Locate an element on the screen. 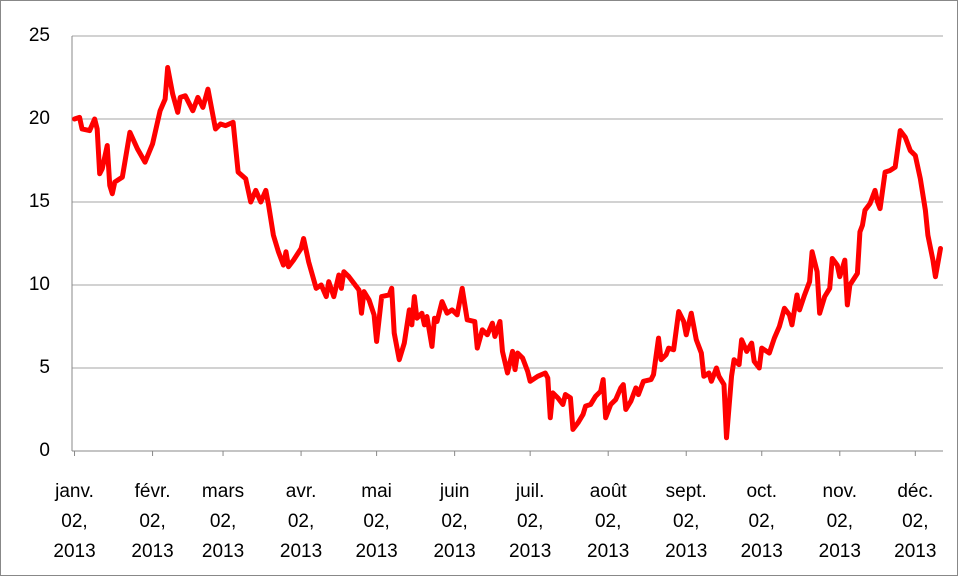  y-tick-label: 5 is located at coordinates (44, 367).